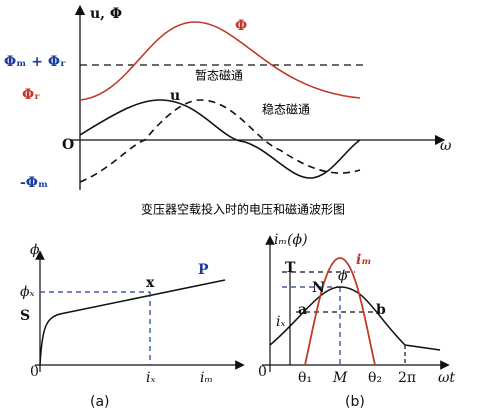 Image resolution: width=486 pixels, height=414 pixels. I want to click on b-label: b, so click(381, 310).